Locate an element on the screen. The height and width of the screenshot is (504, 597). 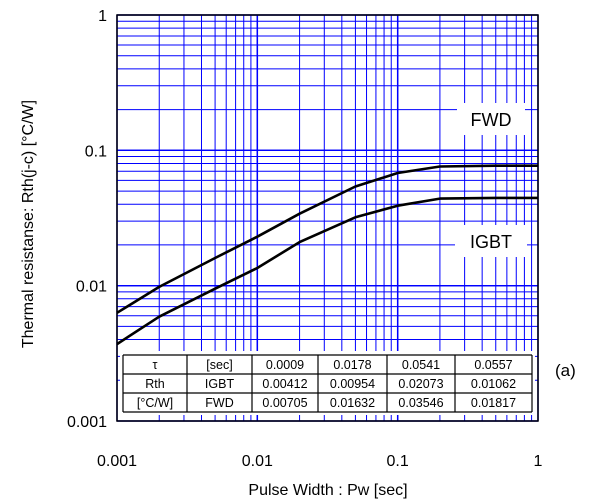
table-cell: 0.0178 is located at coordinates (352, 365).